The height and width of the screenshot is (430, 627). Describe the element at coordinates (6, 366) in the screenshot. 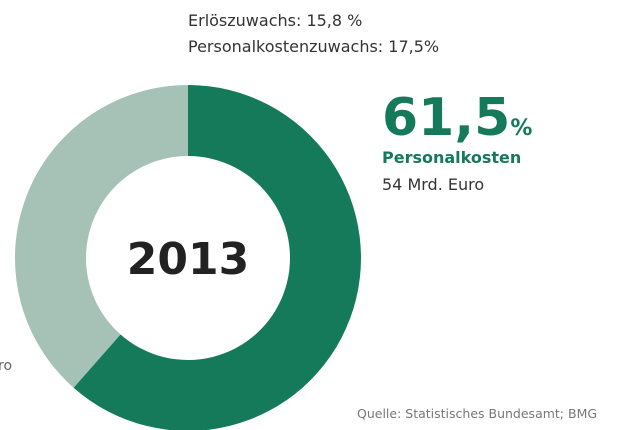

I see `detail-label: ro` at that location.